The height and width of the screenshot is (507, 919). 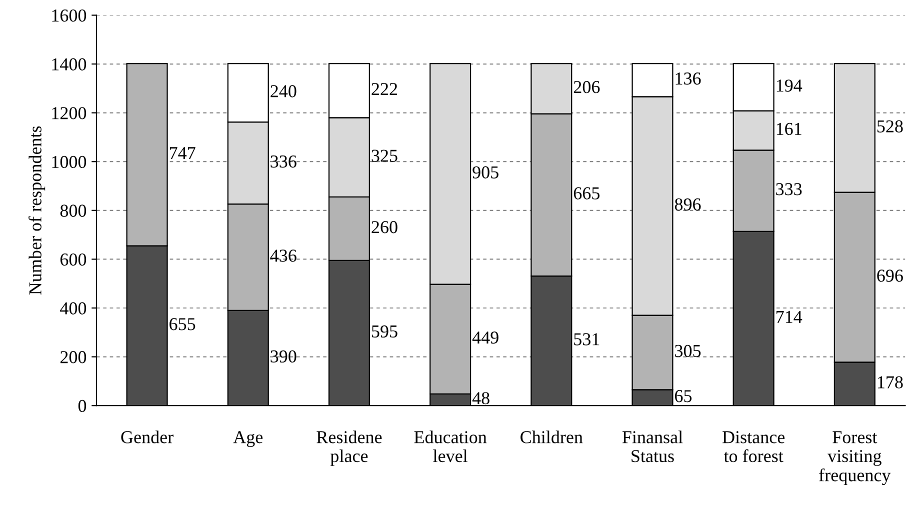 I want to click on y-tick-label: 0, so click(x=82, y=406).